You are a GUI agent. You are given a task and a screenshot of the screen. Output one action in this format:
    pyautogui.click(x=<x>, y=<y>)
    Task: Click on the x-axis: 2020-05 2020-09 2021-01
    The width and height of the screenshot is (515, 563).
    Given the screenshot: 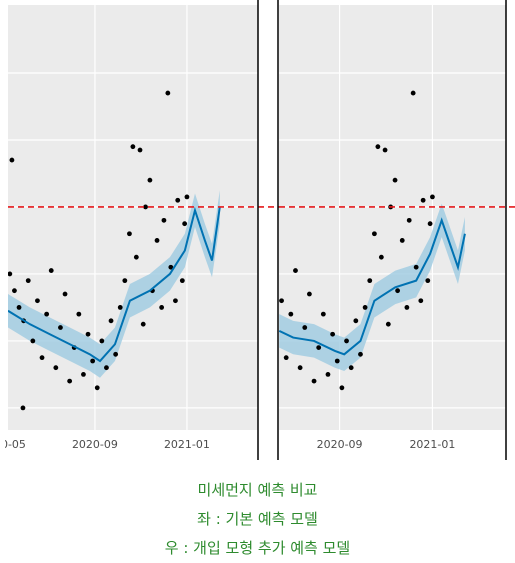 What is the action you would take?
    pyautogui.click(x=105, y=444)
    